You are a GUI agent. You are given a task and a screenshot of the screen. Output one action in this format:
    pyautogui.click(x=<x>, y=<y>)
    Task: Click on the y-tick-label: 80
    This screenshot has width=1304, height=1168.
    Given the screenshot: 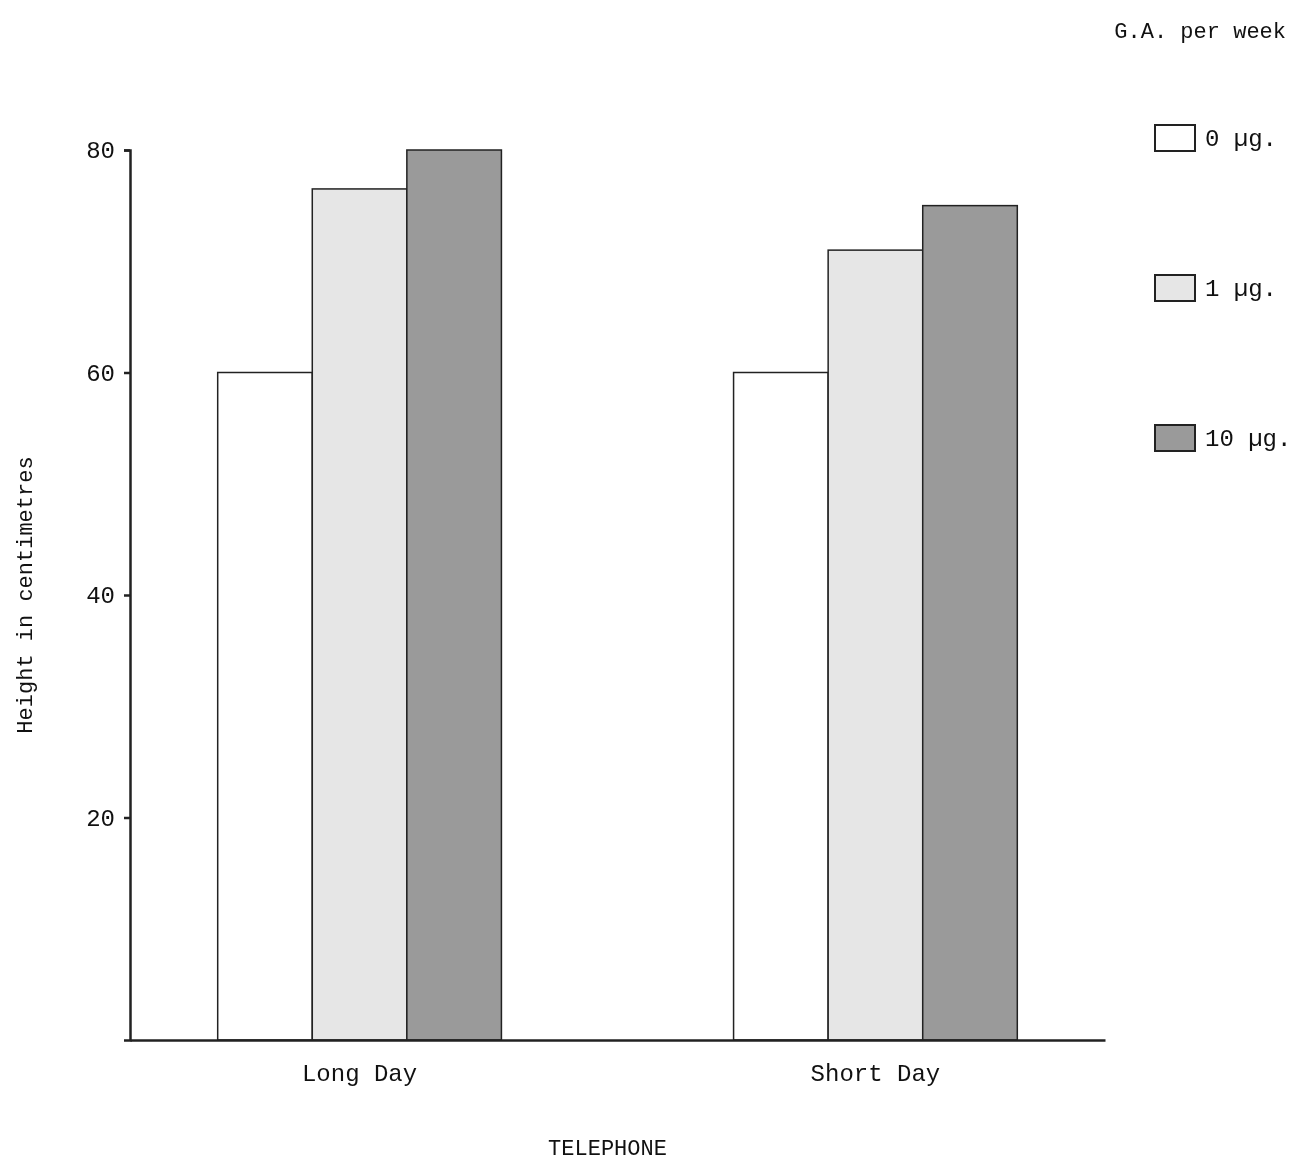 What is the action you would take?
    pyautogui.click(x=100, y=152)
    